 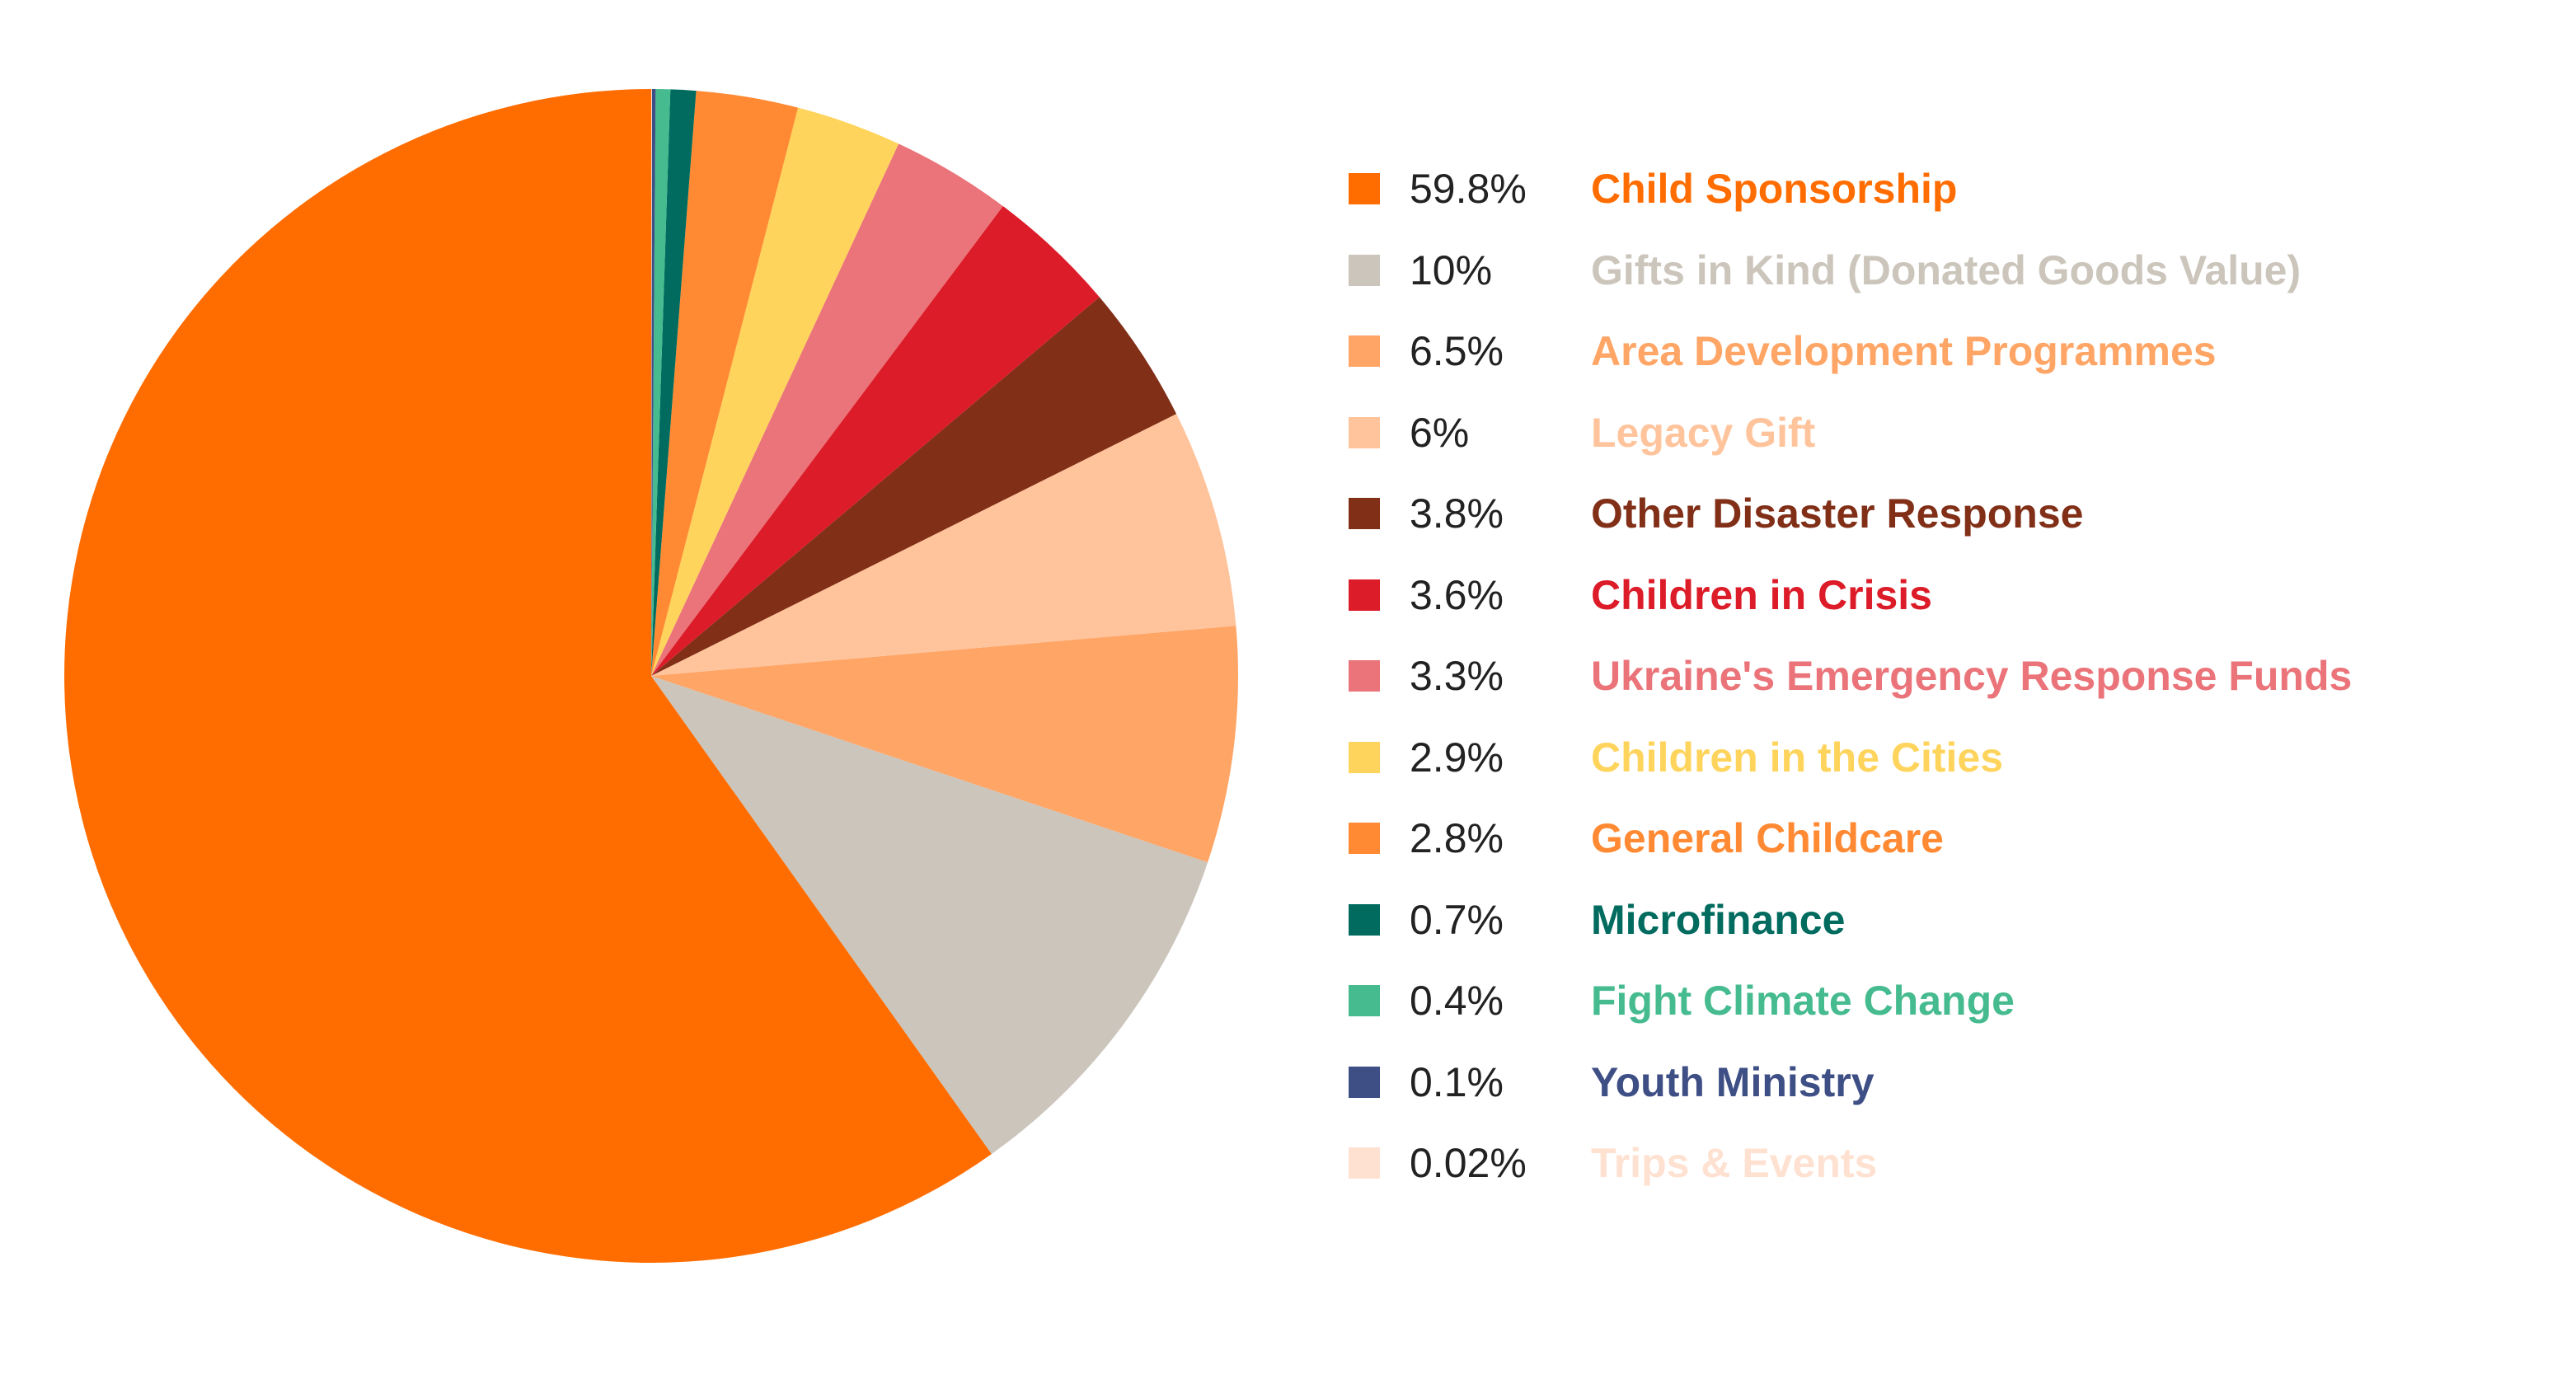 I want to click on legend-percentage: 2.8%, so click(x=1457, y=839).